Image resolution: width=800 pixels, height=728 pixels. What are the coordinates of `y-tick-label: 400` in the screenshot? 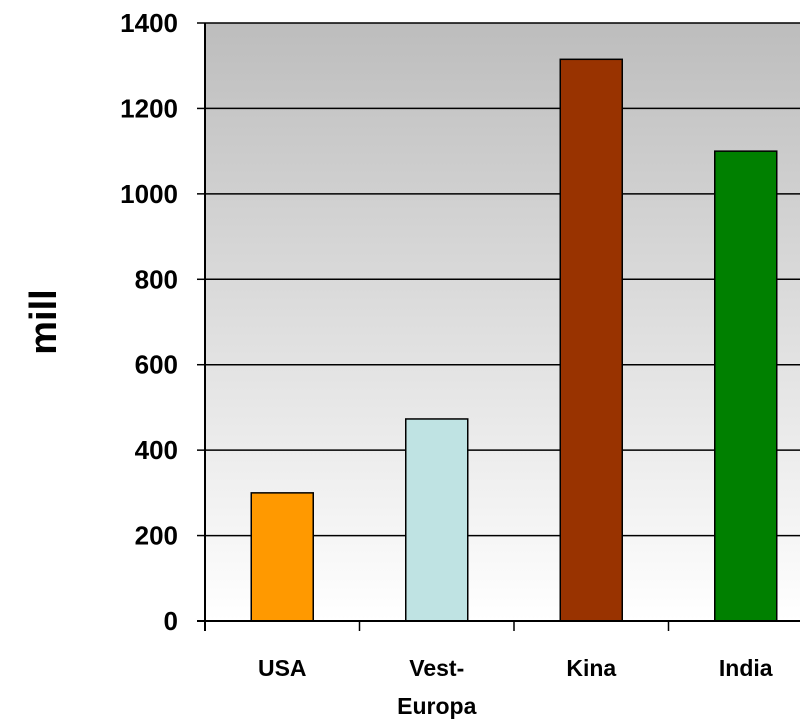 It's located at (156, 450).